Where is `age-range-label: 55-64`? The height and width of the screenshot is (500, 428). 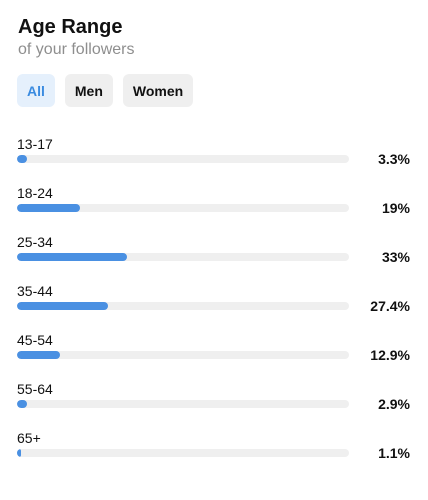 age-range-label: 55-64 is located at coordinates (35, 389).